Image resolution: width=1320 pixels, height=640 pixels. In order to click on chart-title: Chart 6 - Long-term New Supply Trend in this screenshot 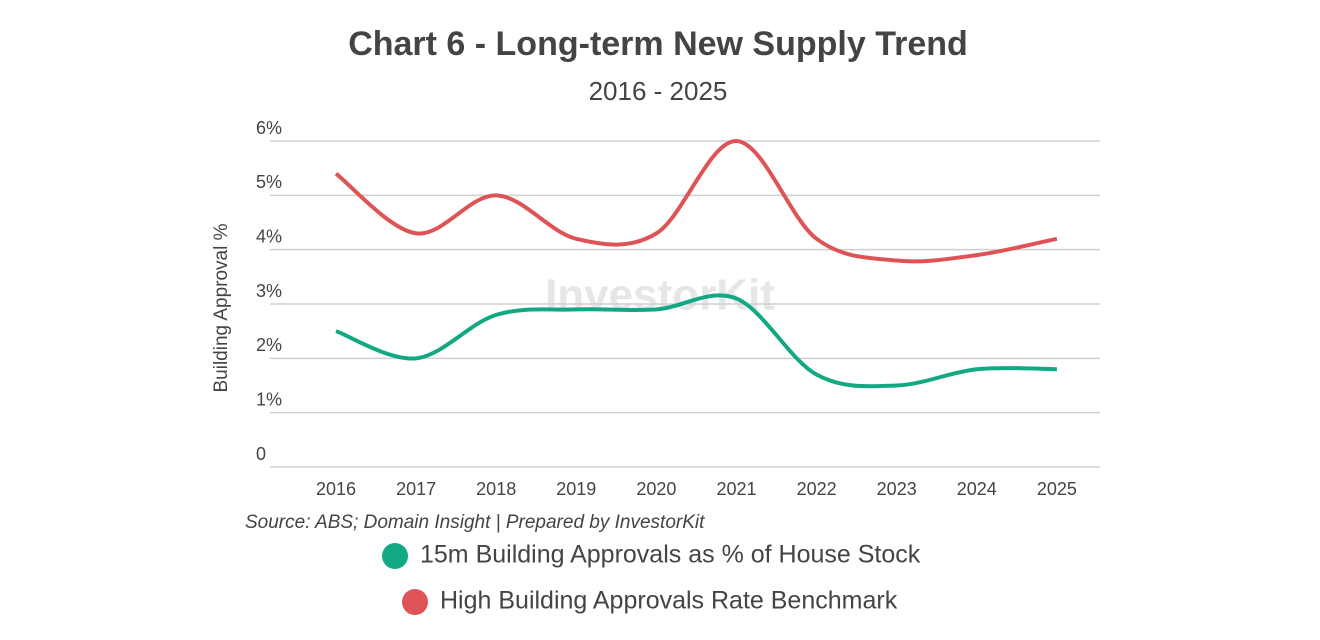, I will do `click(658, 44)`.